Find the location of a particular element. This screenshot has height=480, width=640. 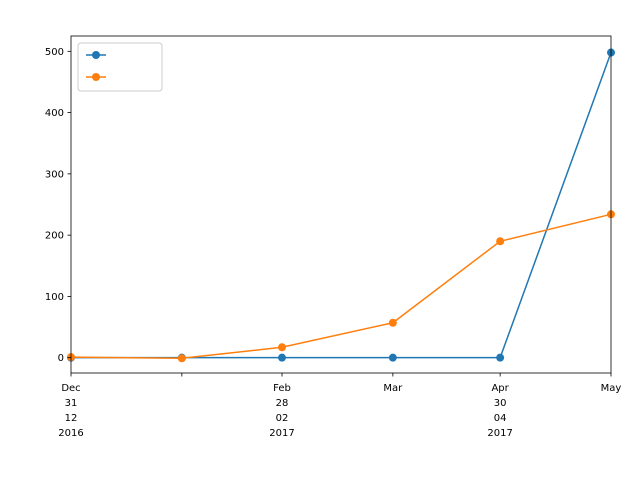

x-tick-label: 2016 is located at coordinates (70, 433).